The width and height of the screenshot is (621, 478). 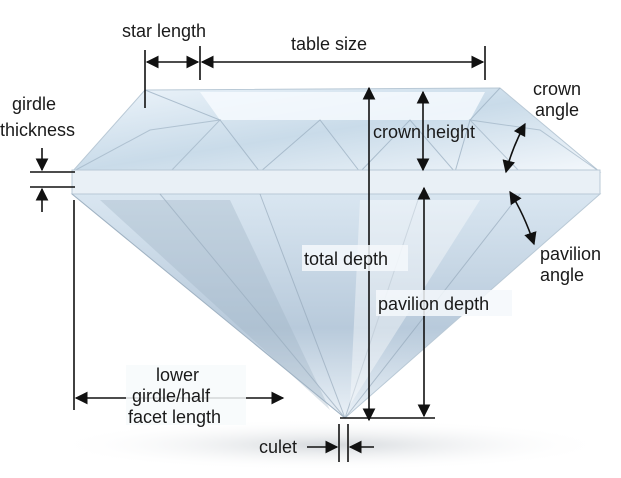 I want to click on crown-angle-dimension: crown angle, so click(x=541, y=126).